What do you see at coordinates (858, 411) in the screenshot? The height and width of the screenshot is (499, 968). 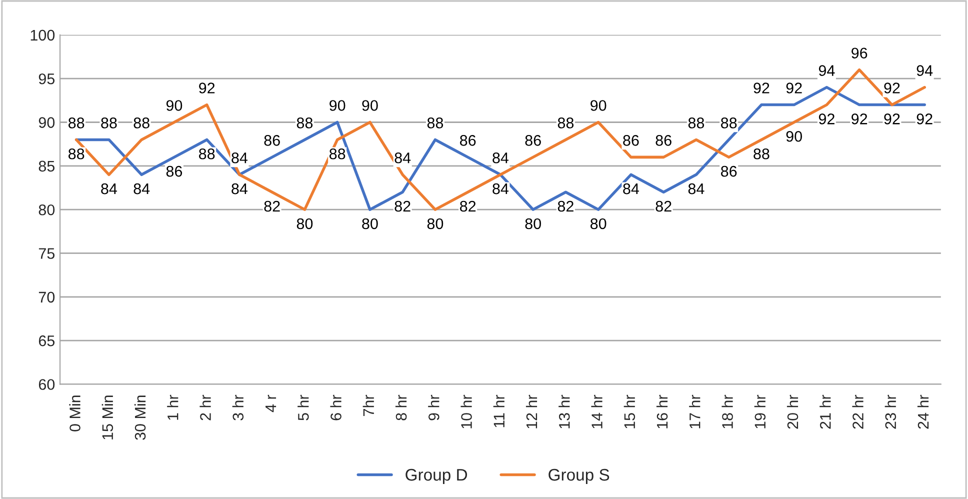 I see `x-tick-label: 22 hr` at bounding box center [858, 411].